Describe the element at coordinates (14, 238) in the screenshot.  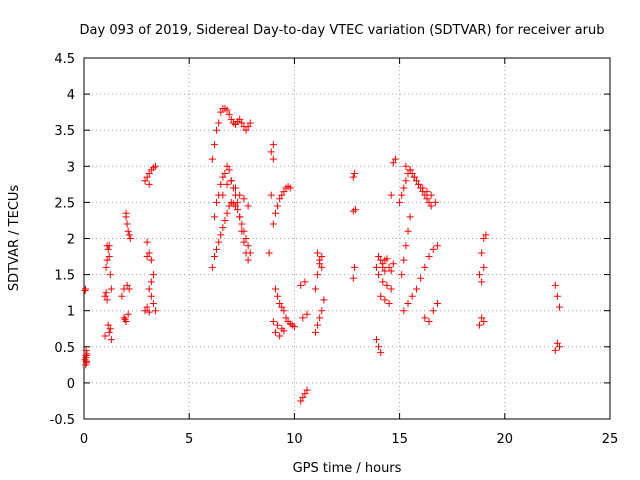
I see `y-axis-label: SDTVAR / TECUs` at that location.